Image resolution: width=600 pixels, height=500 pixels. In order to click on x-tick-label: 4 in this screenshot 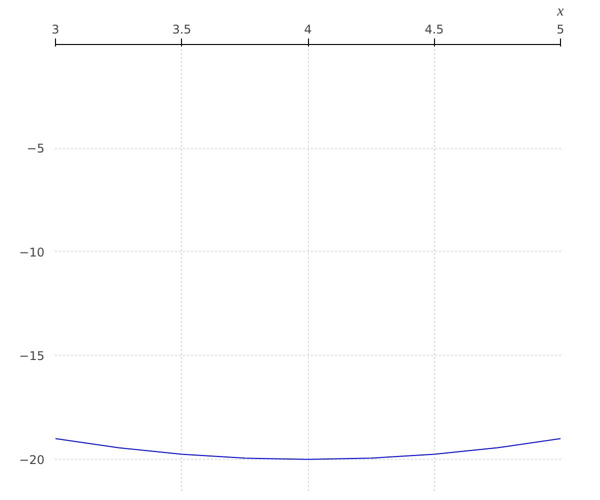, I will do `click(308, 29)`.